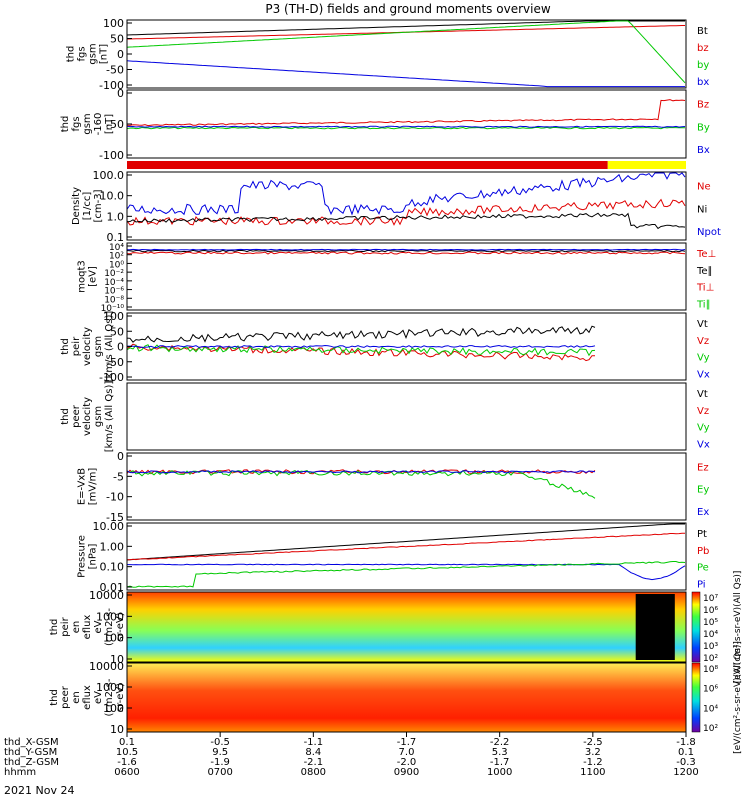 Image resolution: width=750 pixels, height=800 pixels. Describe the element at coordinates (313, 772) in the screenshot. I see `x-axis-value: 0800` at that location.